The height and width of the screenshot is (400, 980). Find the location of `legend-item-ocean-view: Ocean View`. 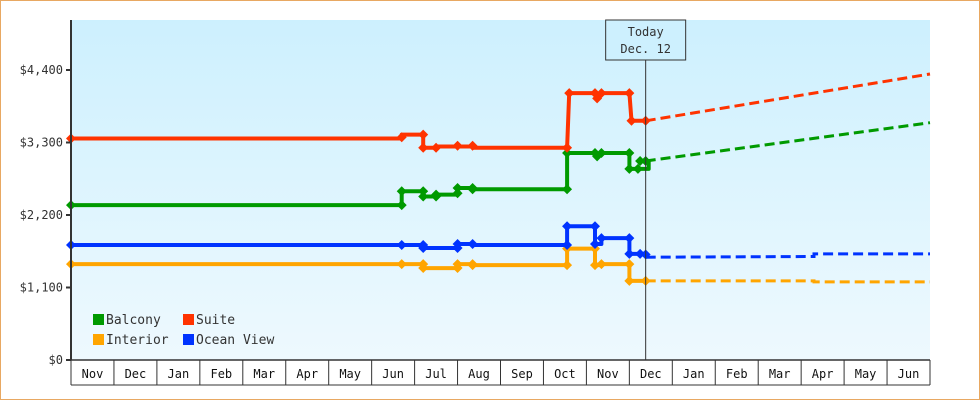

legend-item-ocean-view: Ocean View is located at coordinates (228, 340).